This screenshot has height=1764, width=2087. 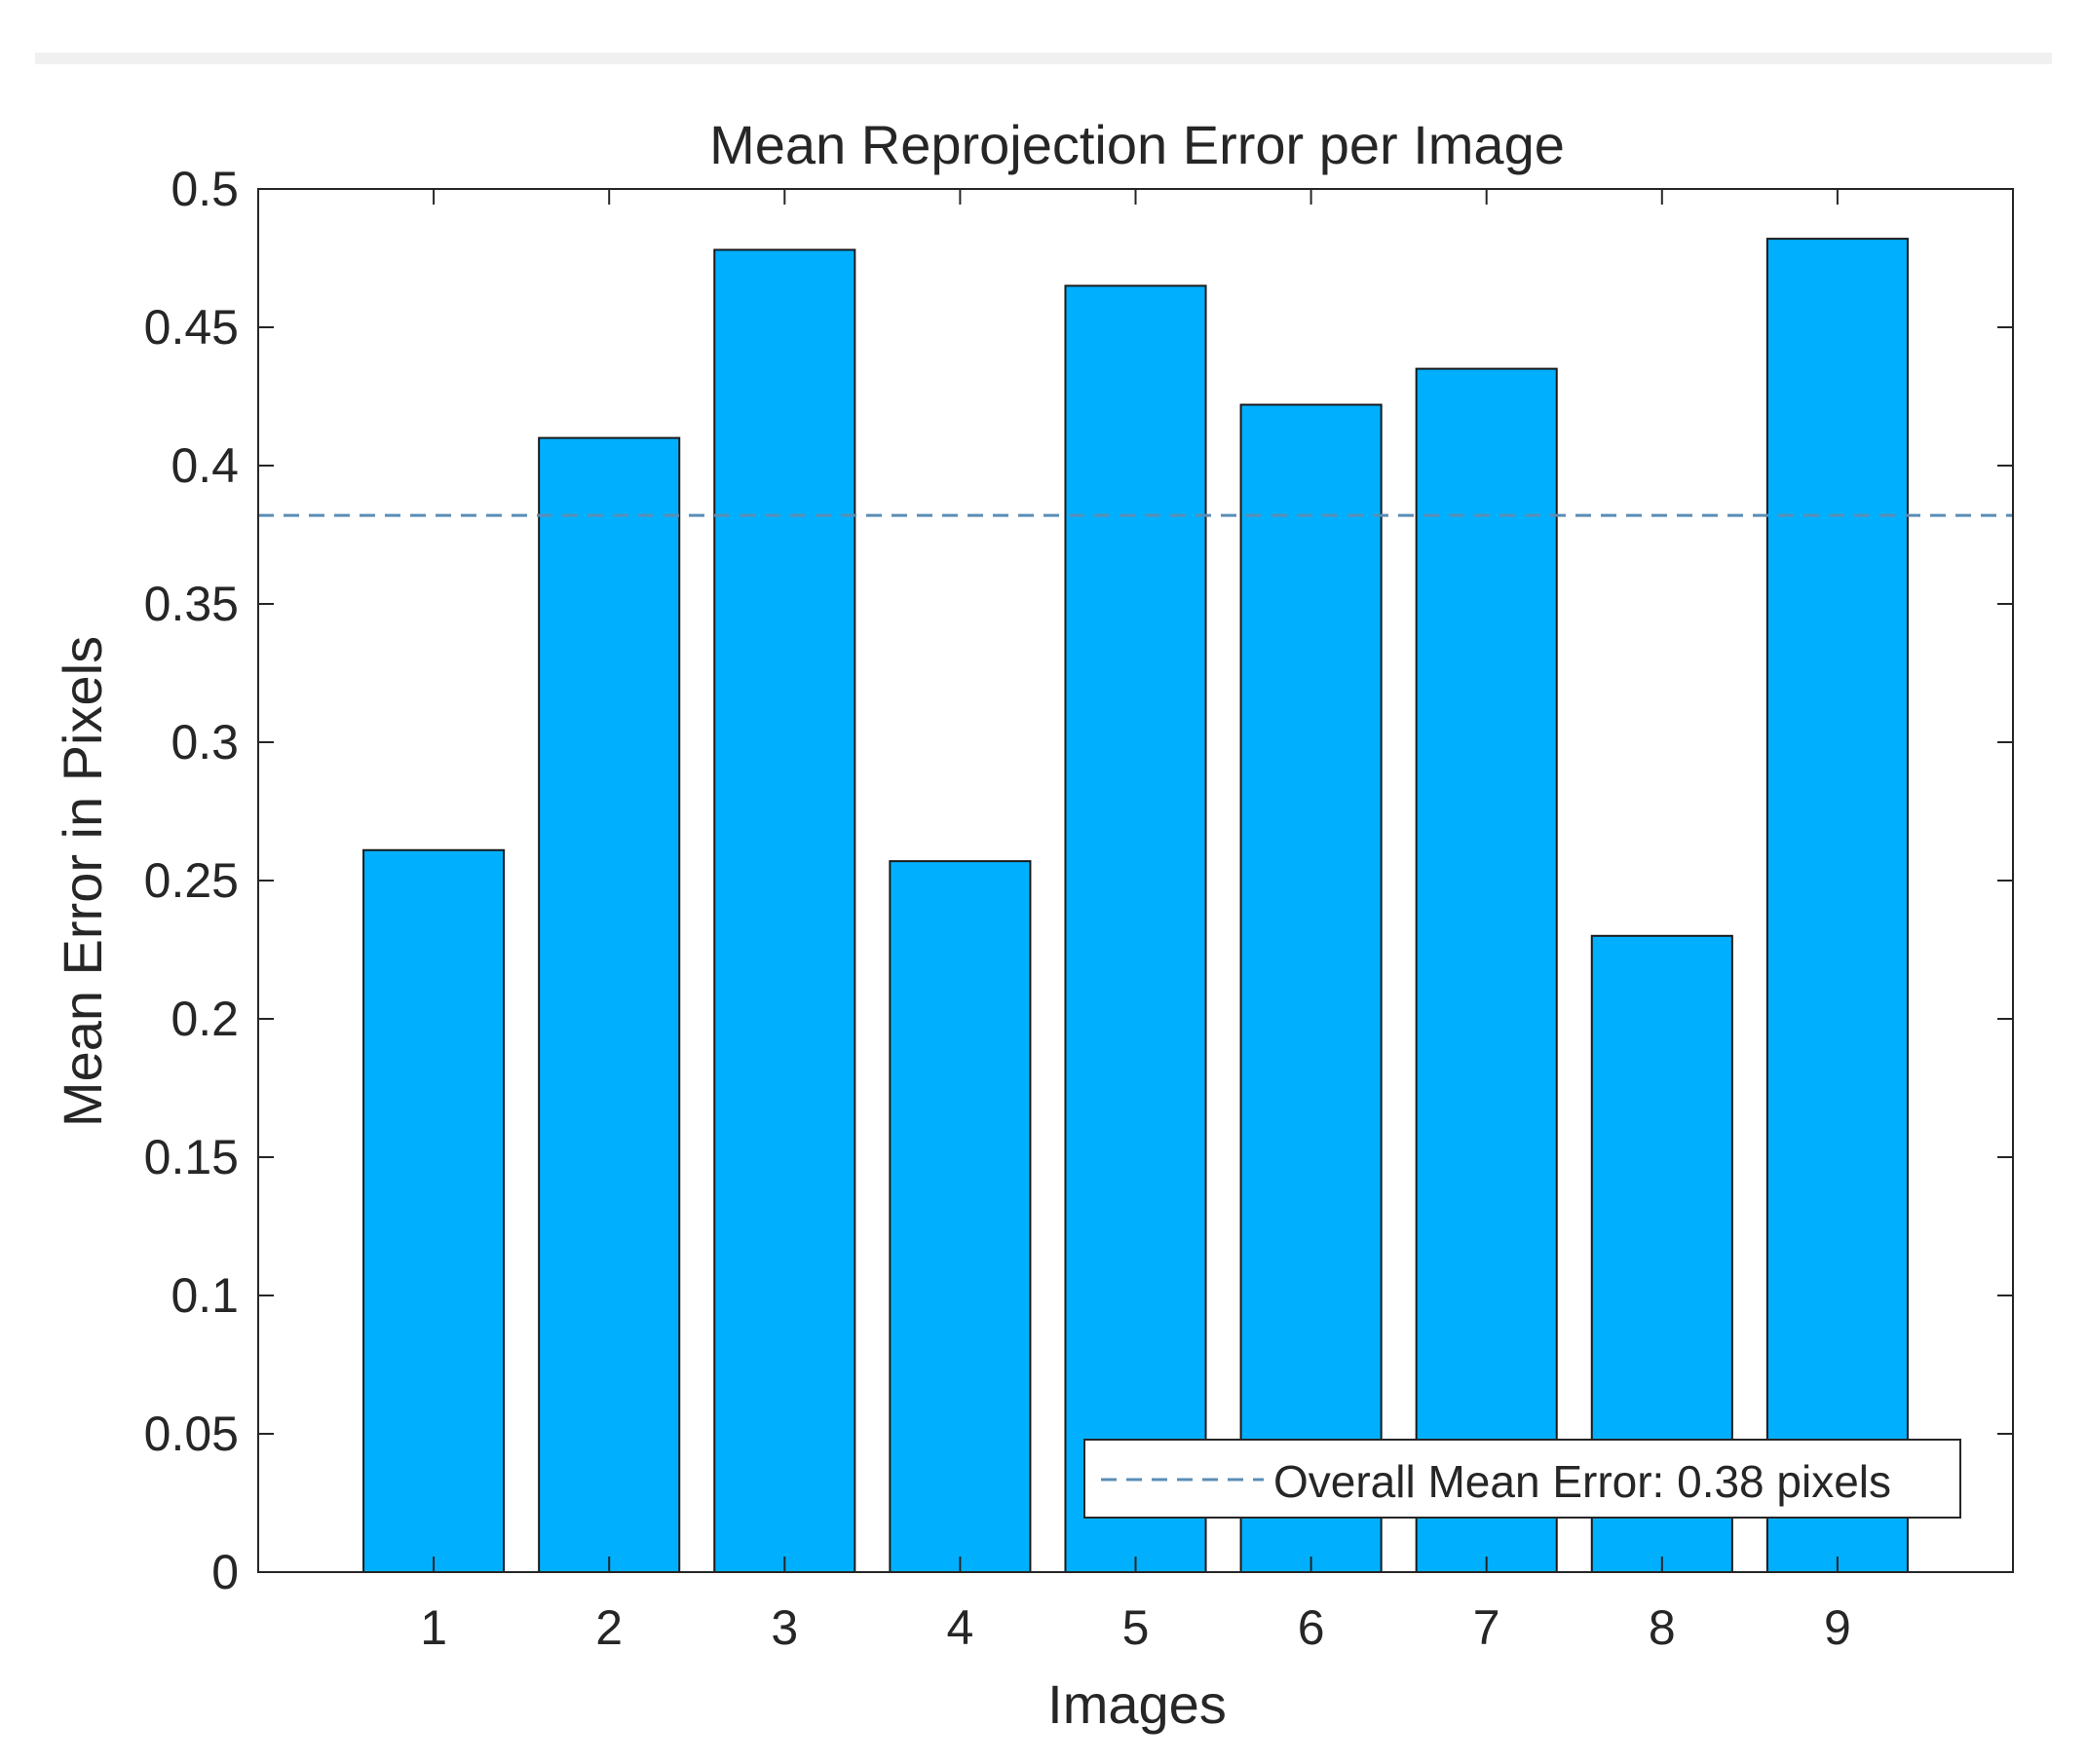 What do you see at coordinates (225, 1572) in the screenshot?
I see `y-tick-label: 0` at bounding box center [225, 1572].